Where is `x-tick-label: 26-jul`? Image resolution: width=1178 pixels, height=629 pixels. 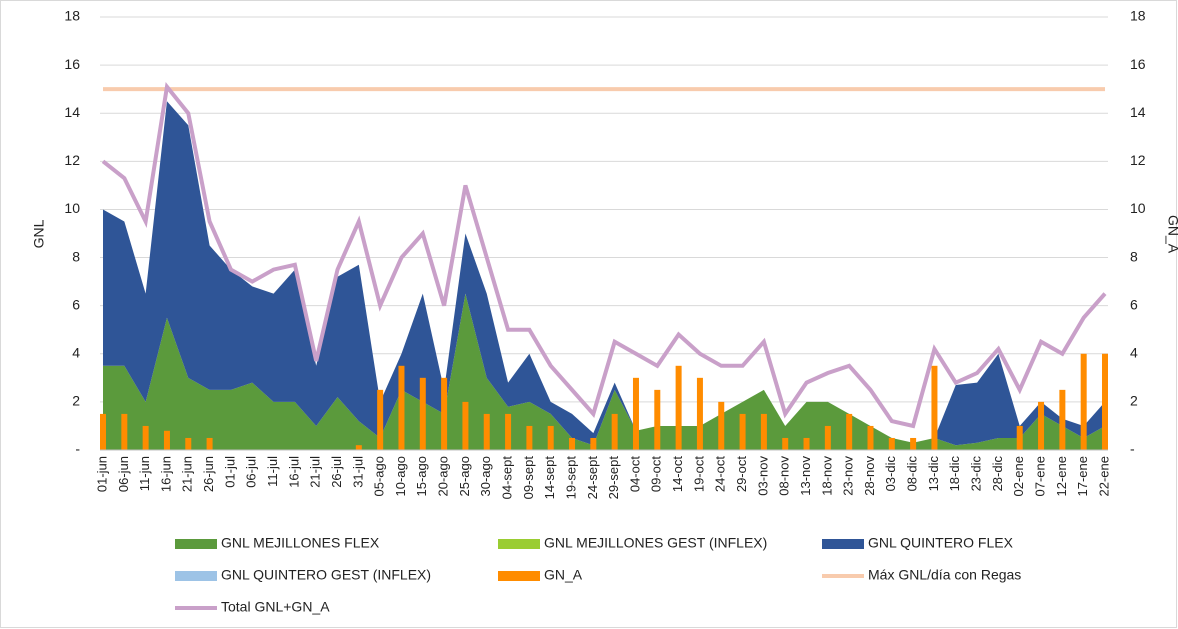 x-tick-label: 26-jul is located at coordinates (336, 472).